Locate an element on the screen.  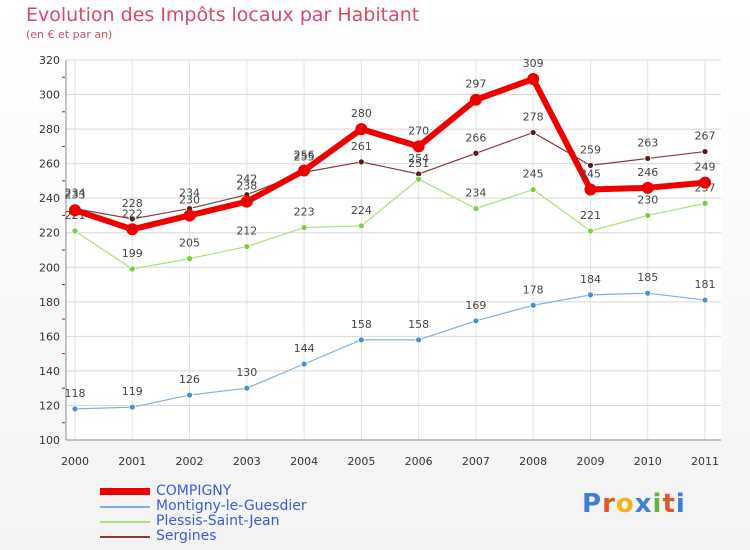
y-tick-label: 100 is located at coordinates (49, 440).